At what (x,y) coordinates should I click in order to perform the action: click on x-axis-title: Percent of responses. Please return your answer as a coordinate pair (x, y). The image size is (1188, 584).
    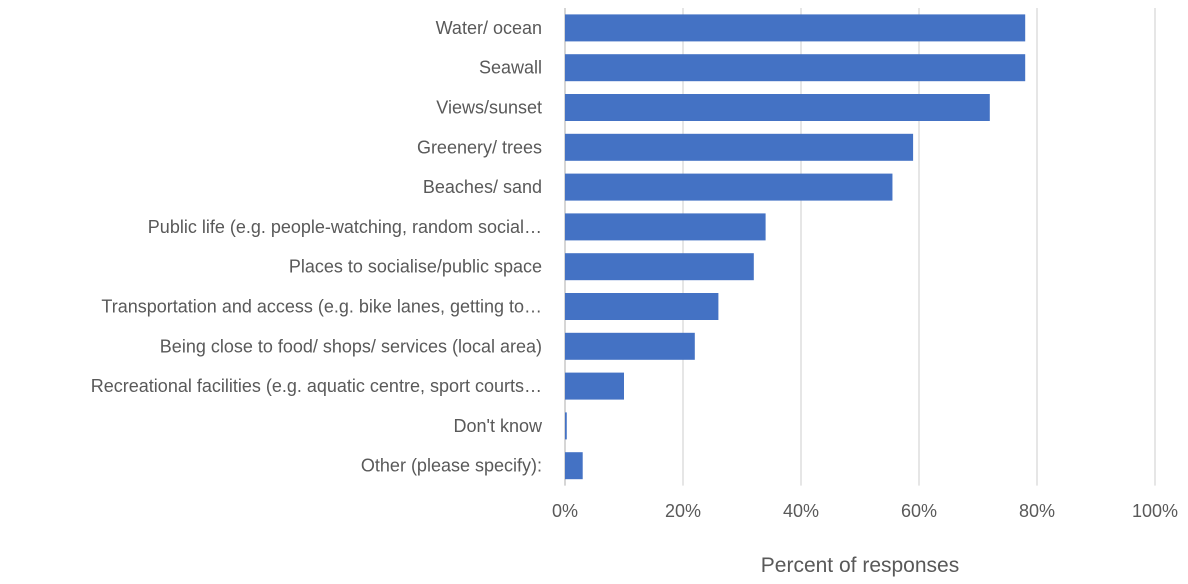
    Looking at the image, I should click on (860, 565).